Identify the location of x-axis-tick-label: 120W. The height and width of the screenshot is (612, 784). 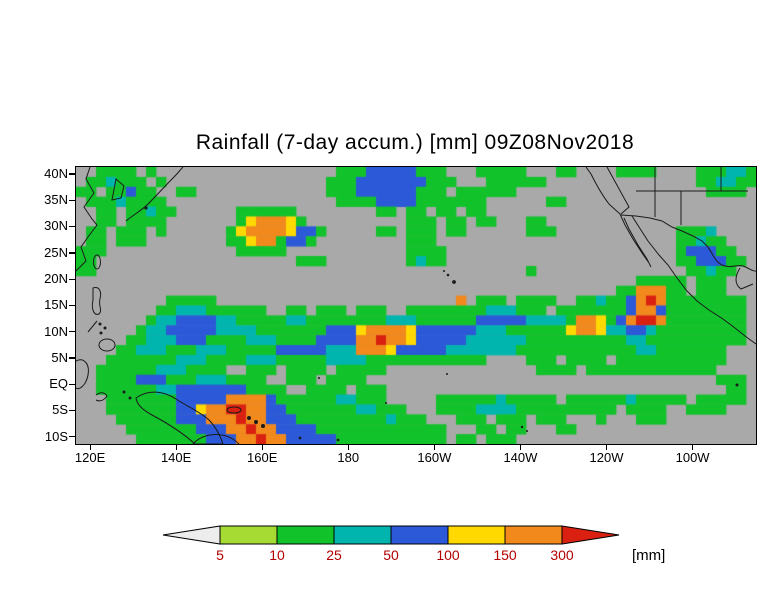
(606, 457).